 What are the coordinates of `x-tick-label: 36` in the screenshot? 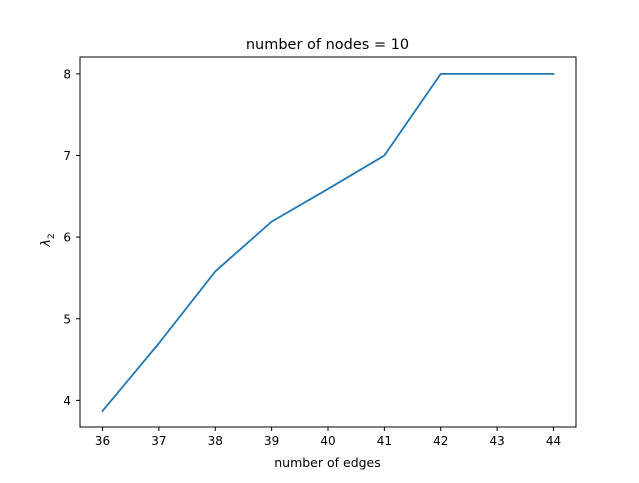 It's located at (102, 441).